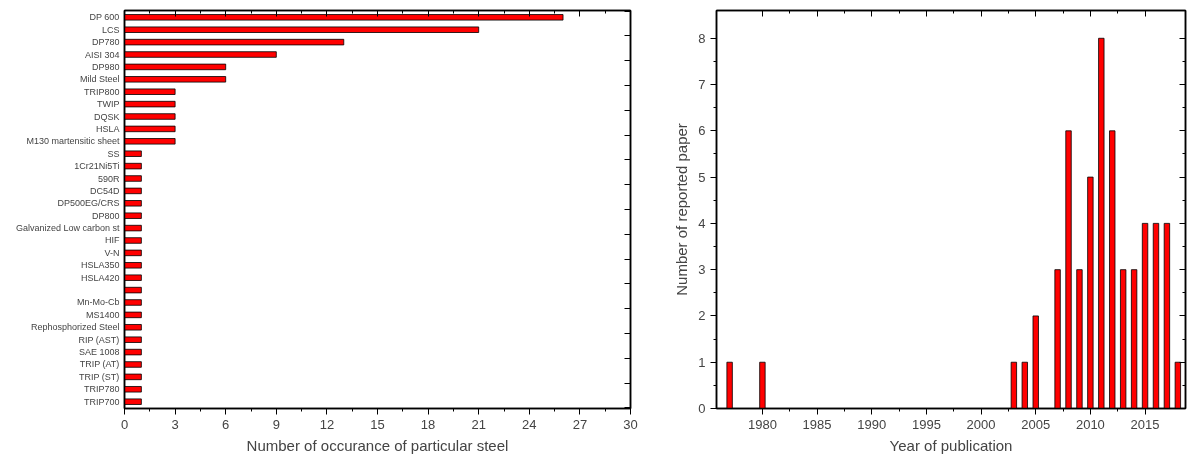 Image resolution: width=1195 pixels, height=474 pixels. Describe the element at coordinates (107, 128) in the screenshot. I see `y-tick-label: HSLA` at that location.